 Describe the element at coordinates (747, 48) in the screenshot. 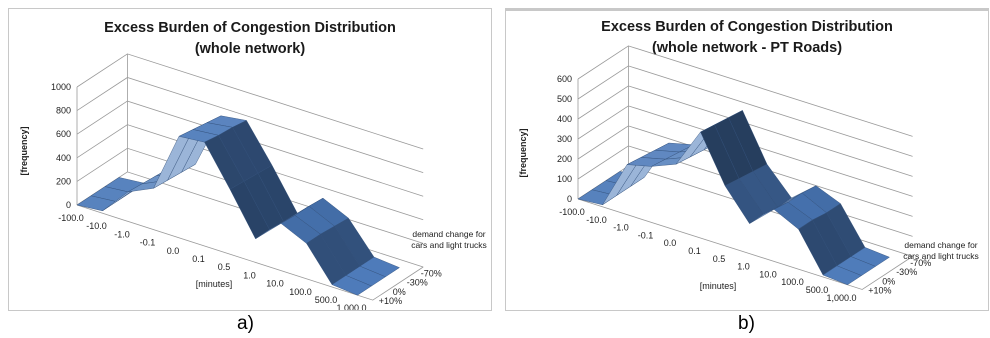

I see `chart-subtitle: (whole network - PT Roads)` at that location.